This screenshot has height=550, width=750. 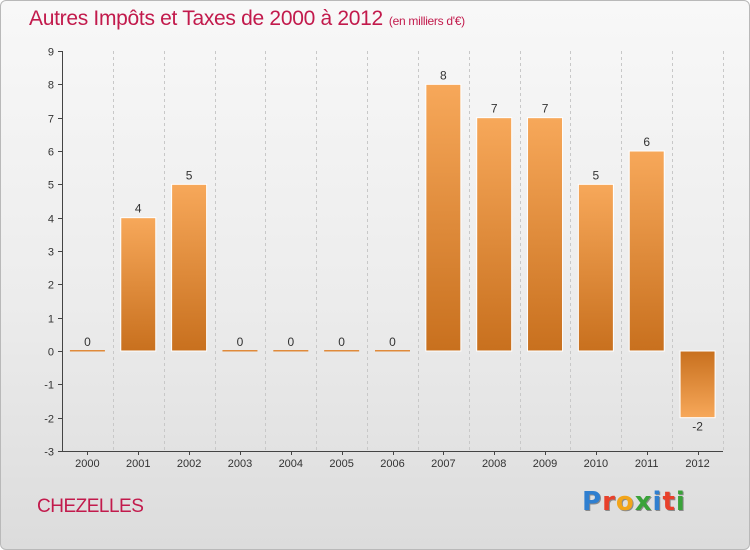 I want to click on bar-value-label: 4, so click(x=138, y=209).